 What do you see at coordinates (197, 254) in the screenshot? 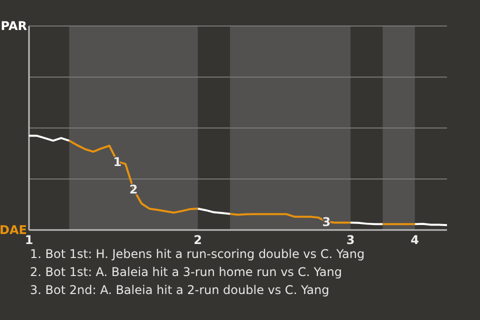
I see `text: 1. Bot 1st: H. Jebens hit a run-scoring double vs C. Yang` at bounding box center [197, 254].